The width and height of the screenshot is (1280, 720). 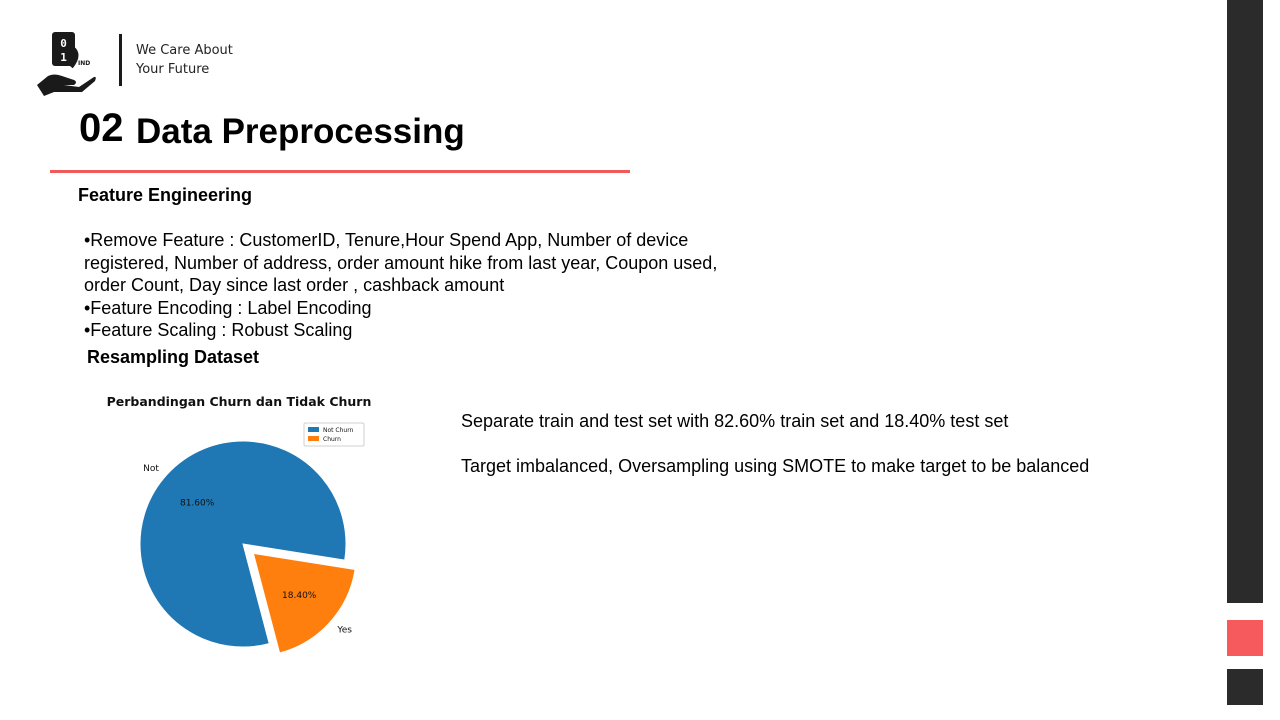 I want to click on decorative-square-dark, so click(x=1245, y=687).